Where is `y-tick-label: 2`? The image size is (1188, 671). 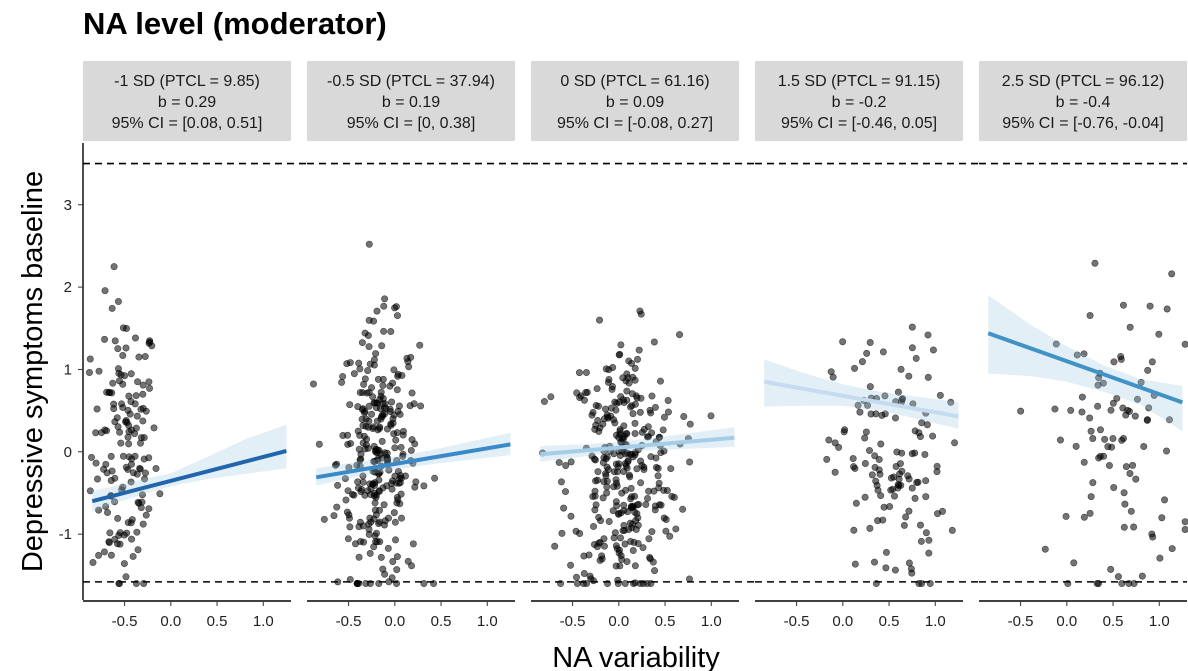 y-tick-label: 2 is located at coordinates (68, 287).